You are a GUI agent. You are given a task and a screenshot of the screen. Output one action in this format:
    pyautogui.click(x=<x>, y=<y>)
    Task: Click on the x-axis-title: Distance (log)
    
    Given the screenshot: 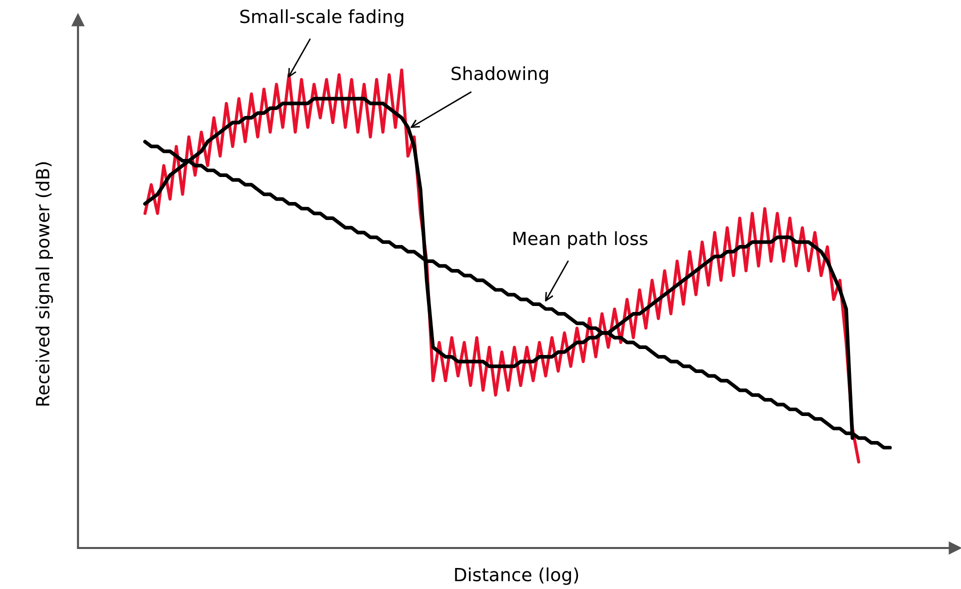 What is the action you would take?
    pyautogui.click(x=516, y=576)
    